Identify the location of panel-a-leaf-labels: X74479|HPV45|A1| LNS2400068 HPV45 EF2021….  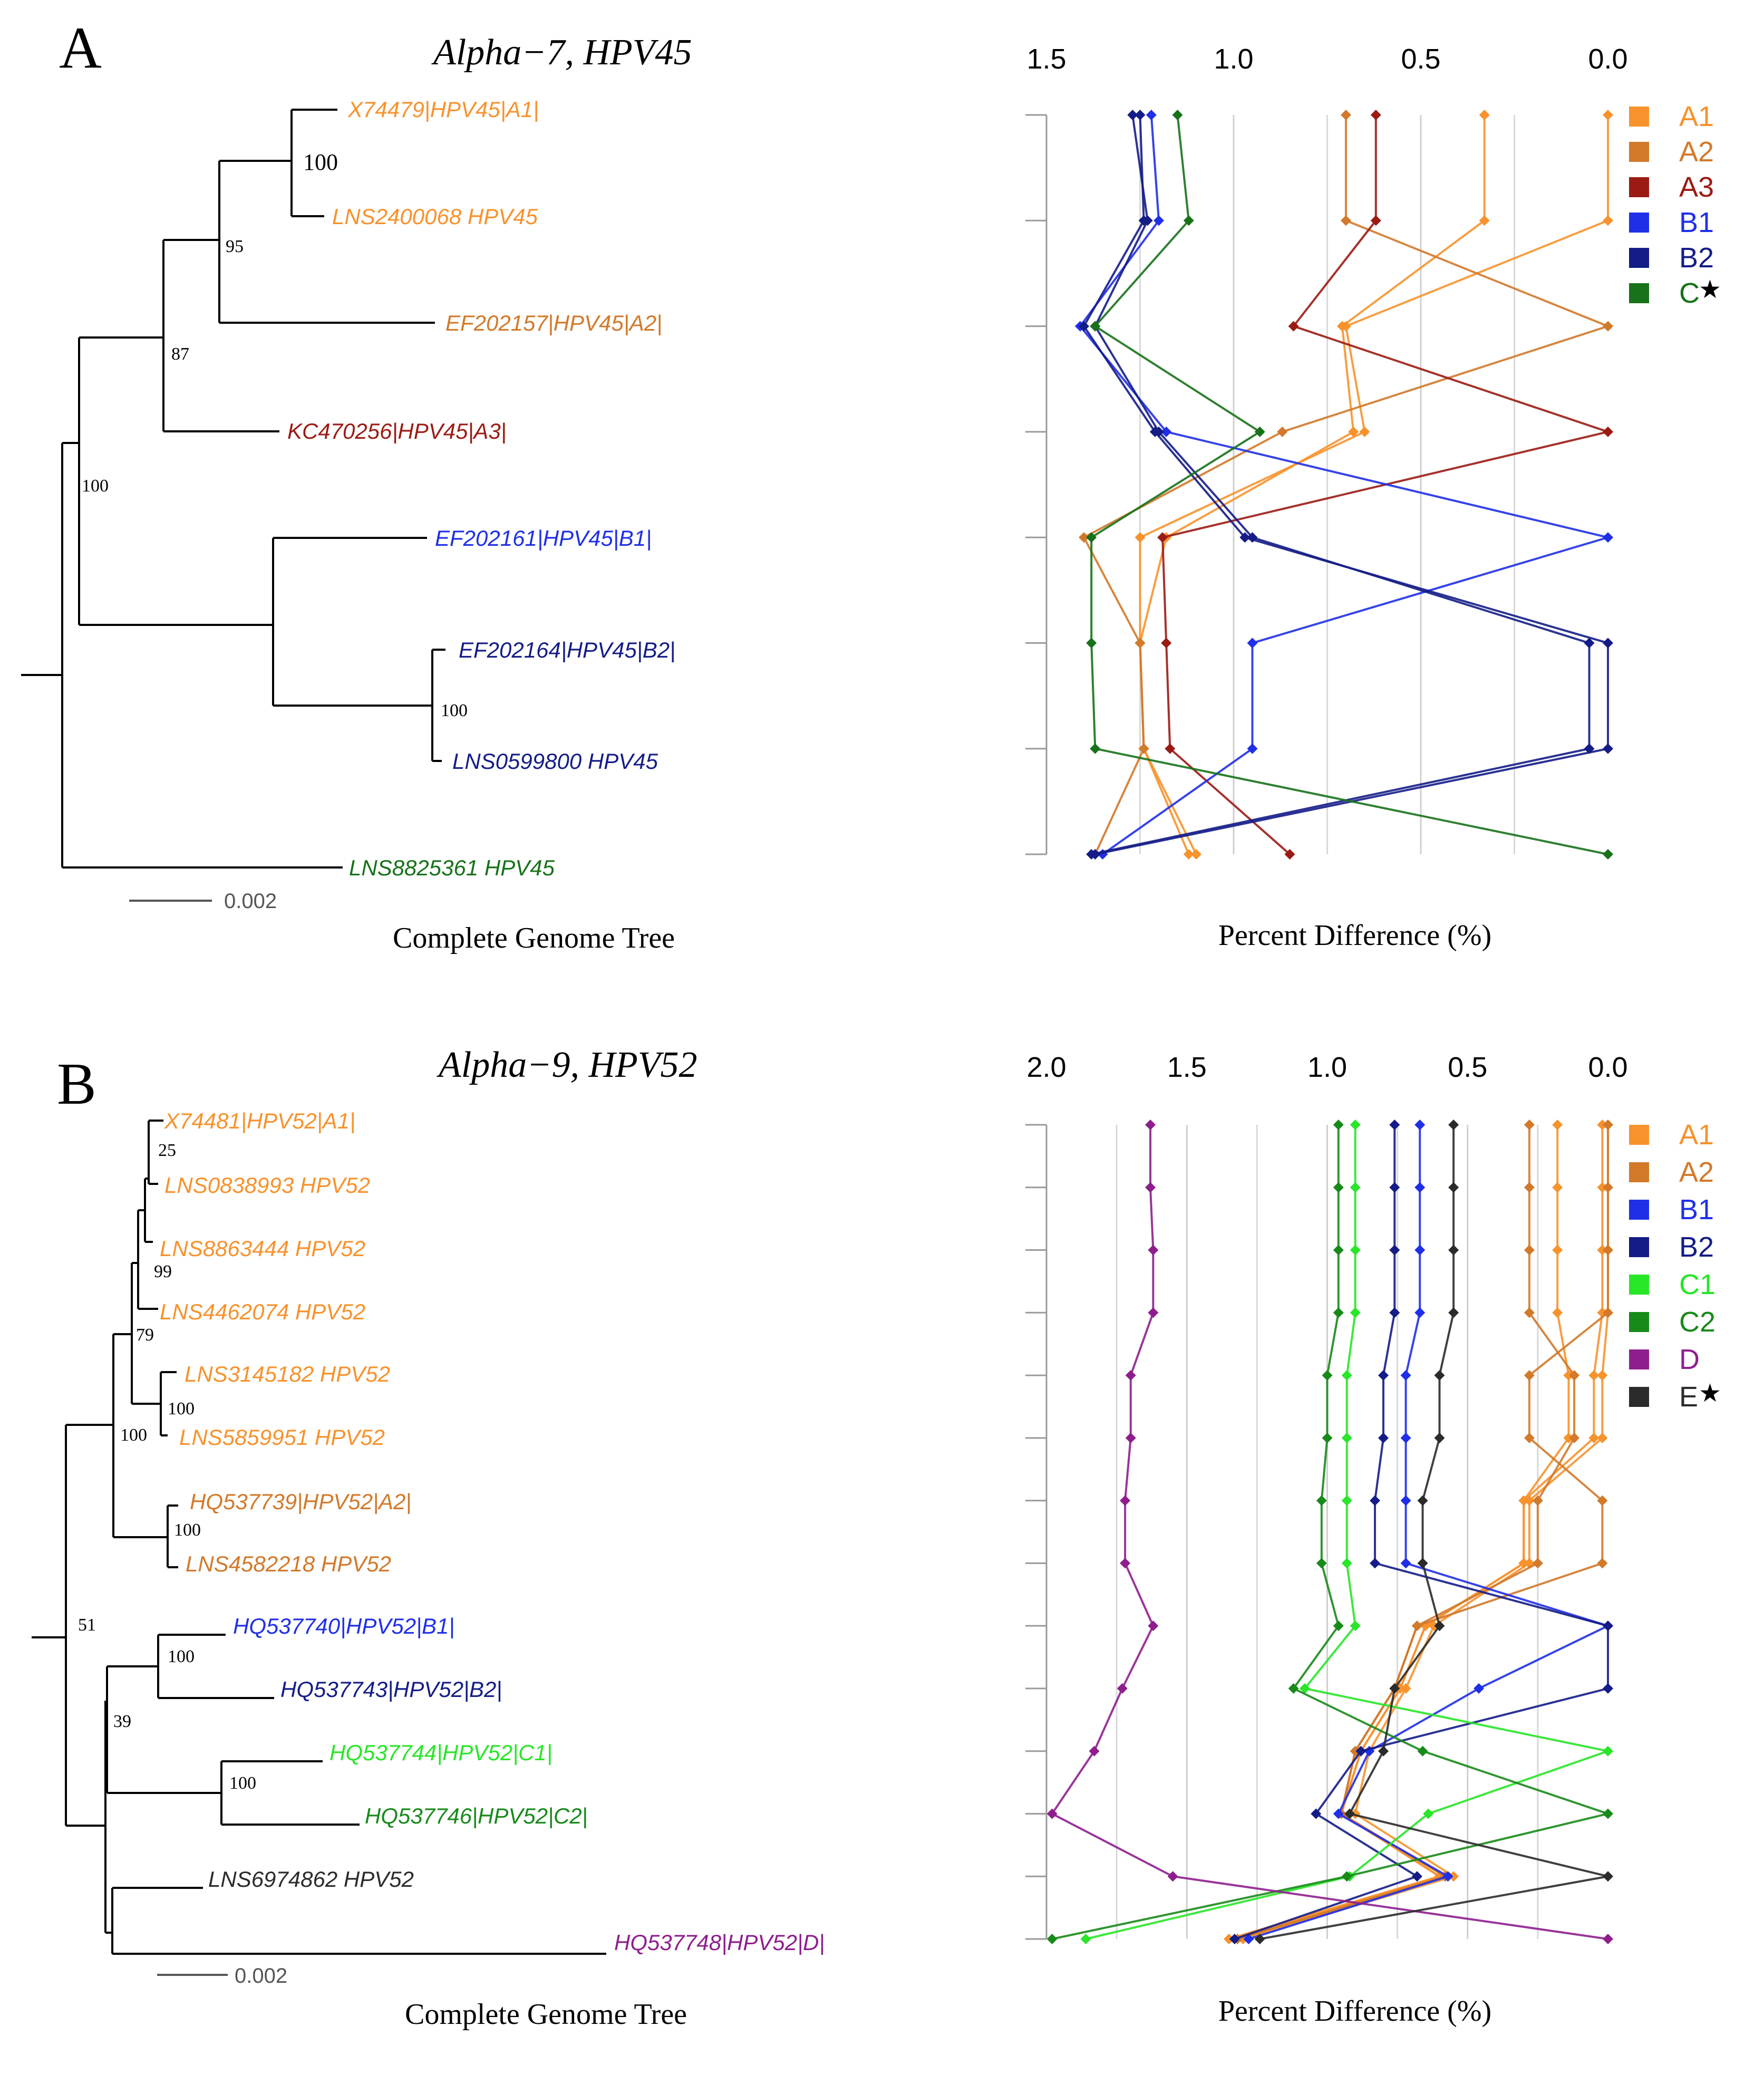
(481, 488).